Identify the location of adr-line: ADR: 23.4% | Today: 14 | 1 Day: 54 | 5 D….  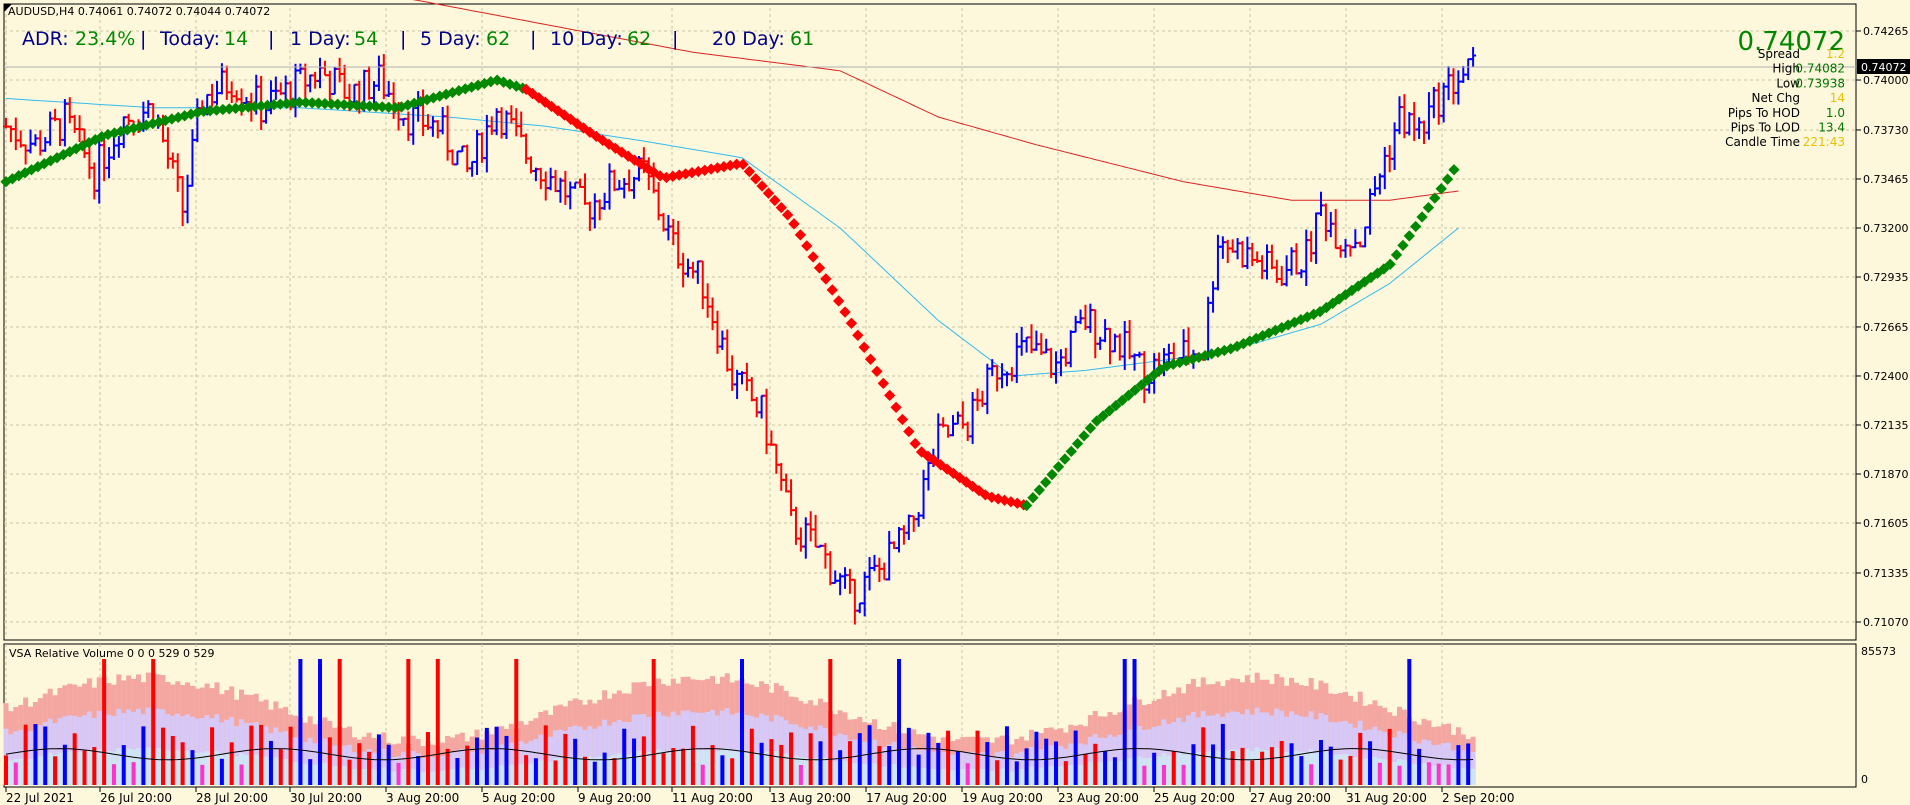
(418, 39).